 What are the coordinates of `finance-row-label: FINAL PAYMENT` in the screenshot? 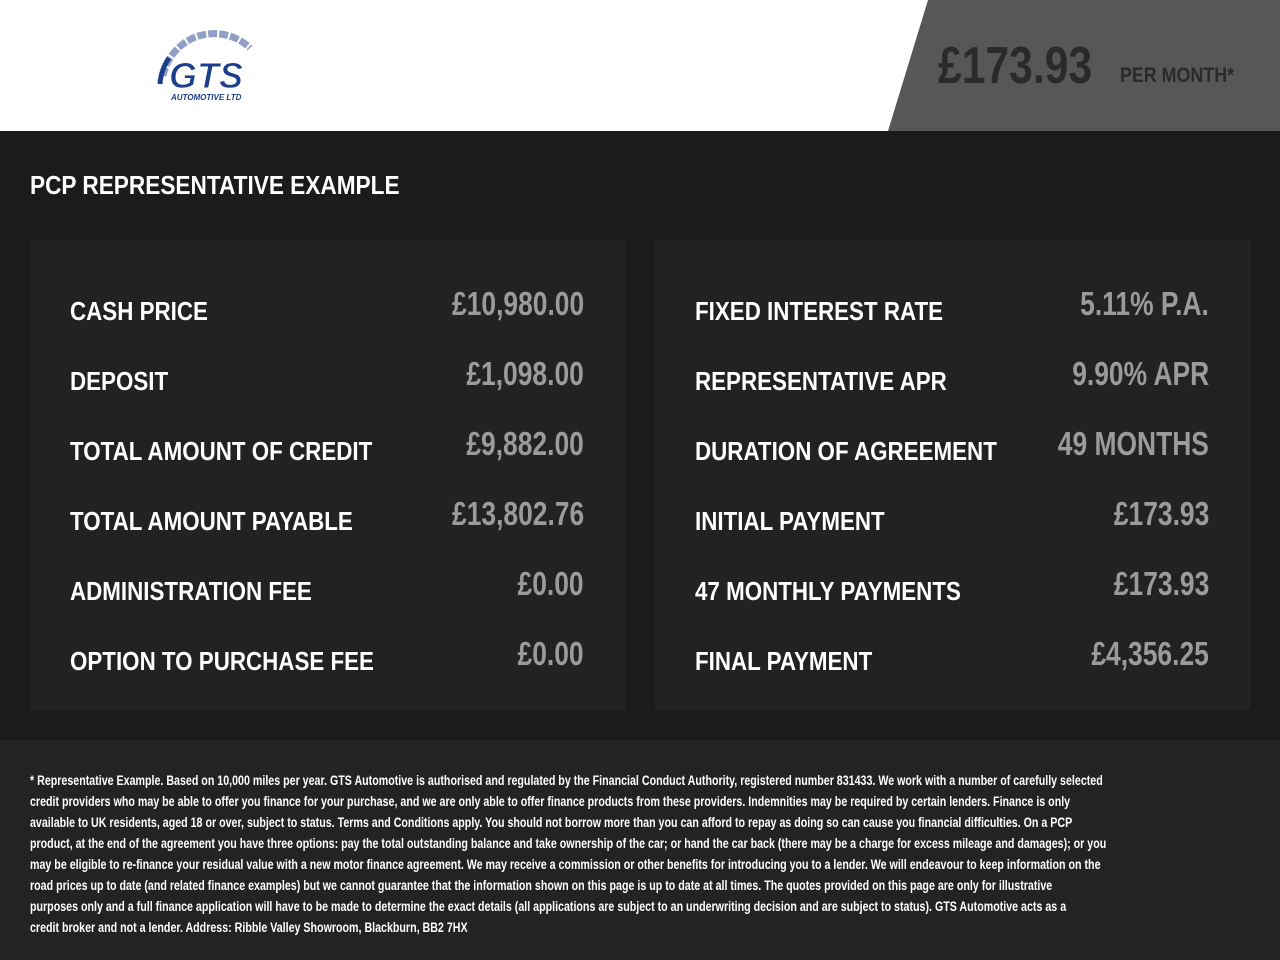 It's located at (784, 661).